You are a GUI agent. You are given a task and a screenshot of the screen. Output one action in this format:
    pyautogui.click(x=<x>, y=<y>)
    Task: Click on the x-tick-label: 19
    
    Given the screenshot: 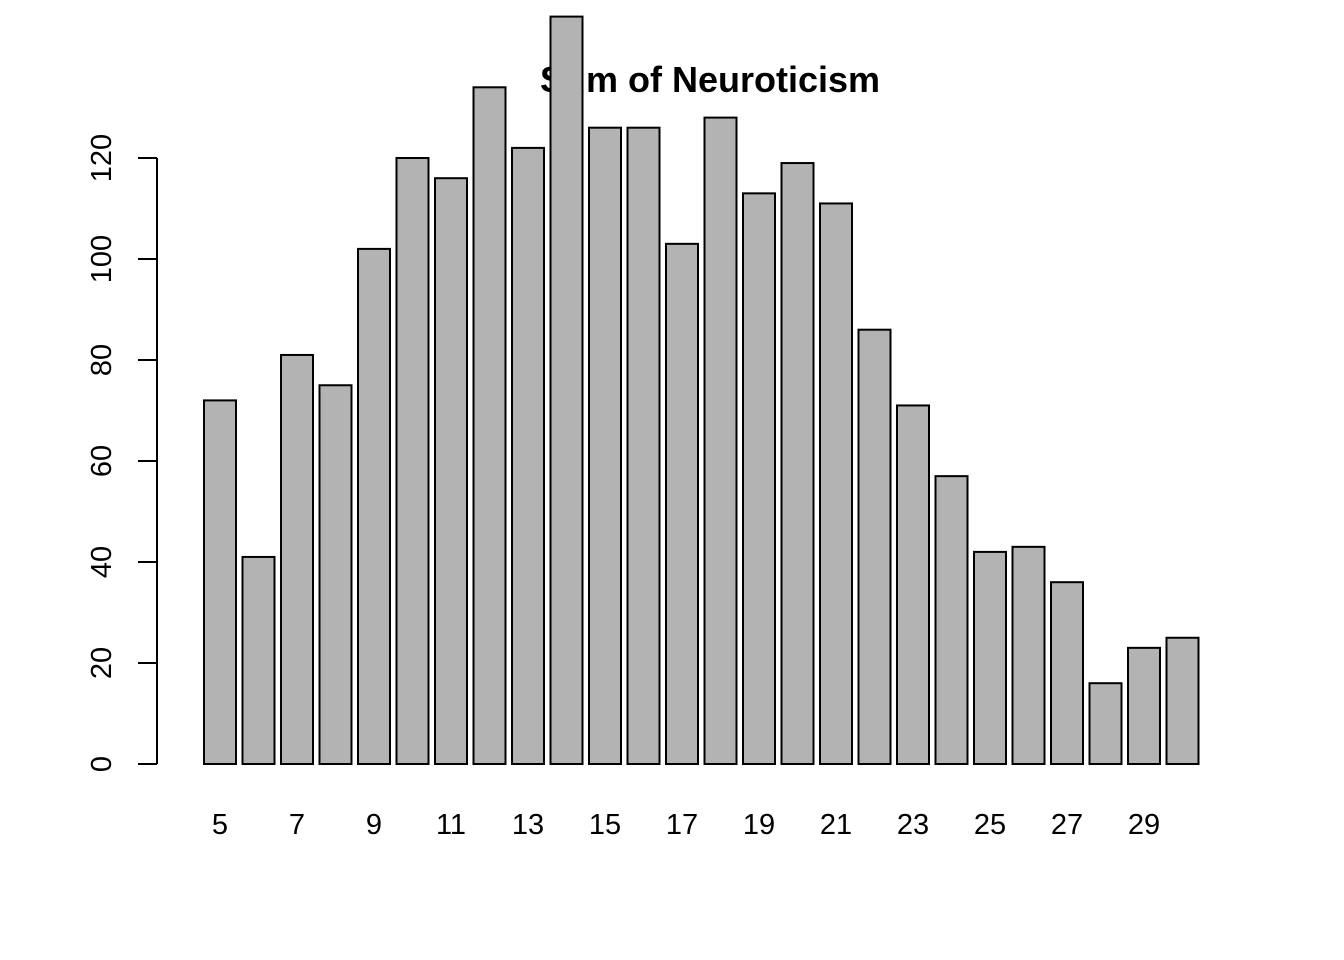 What is the action you would take?
    pyautogui.click(x=759, y=825)
    